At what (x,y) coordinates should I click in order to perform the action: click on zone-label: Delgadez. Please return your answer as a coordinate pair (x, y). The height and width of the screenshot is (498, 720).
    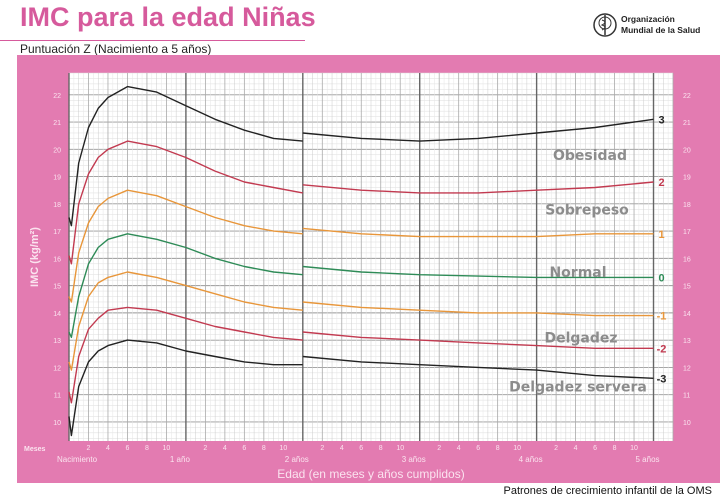
    Looking at the image, I should click on (580, 338).